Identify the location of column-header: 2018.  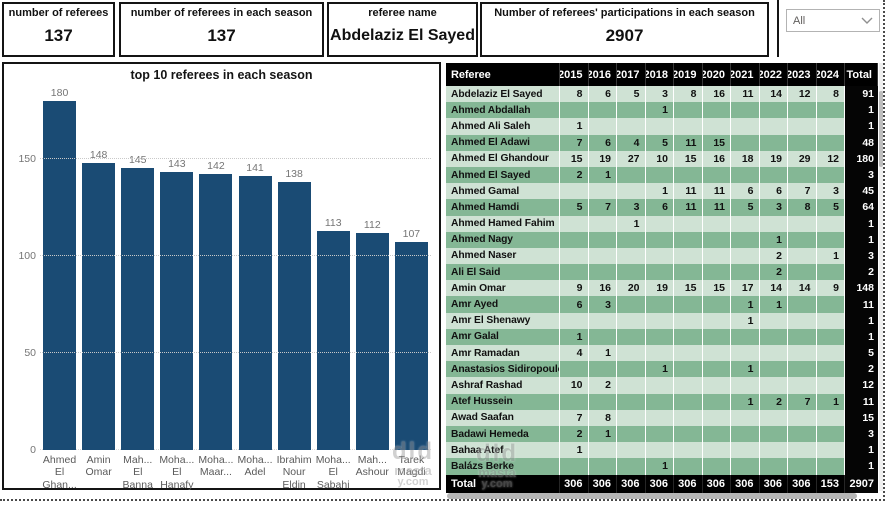
(660, 74).